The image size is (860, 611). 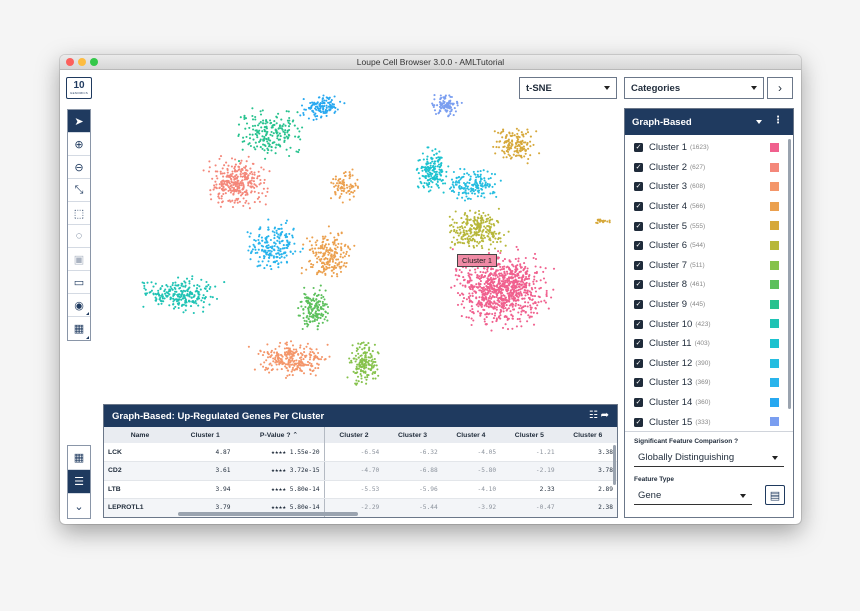 What do you see at coordinates (780, 88) in the screenshot?
I see `next-button: ›` at bounding box center [780, 88].